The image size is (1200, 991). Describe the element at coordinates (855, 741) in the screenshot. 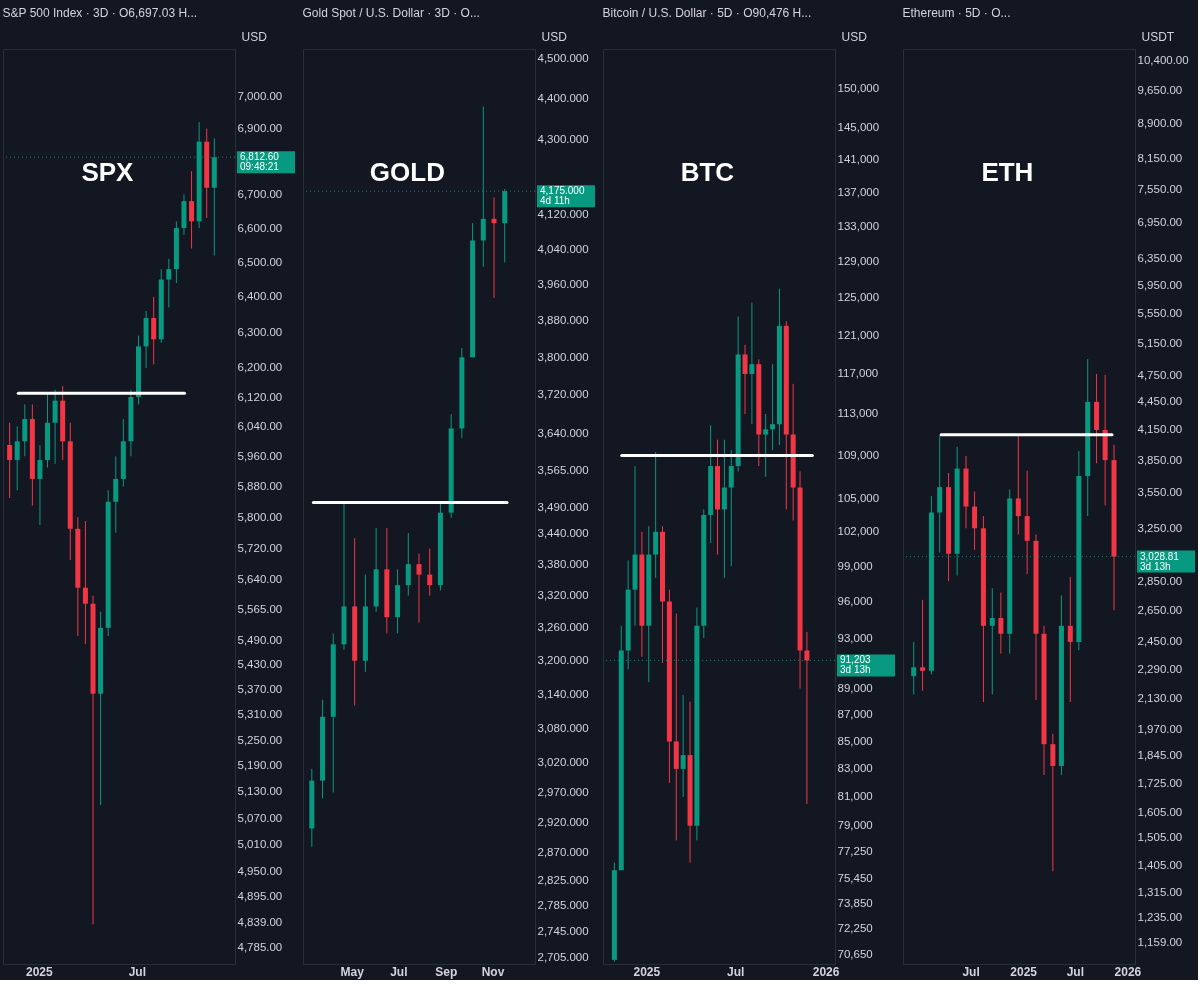

I see `y-tick-label: 85,000` at that location.